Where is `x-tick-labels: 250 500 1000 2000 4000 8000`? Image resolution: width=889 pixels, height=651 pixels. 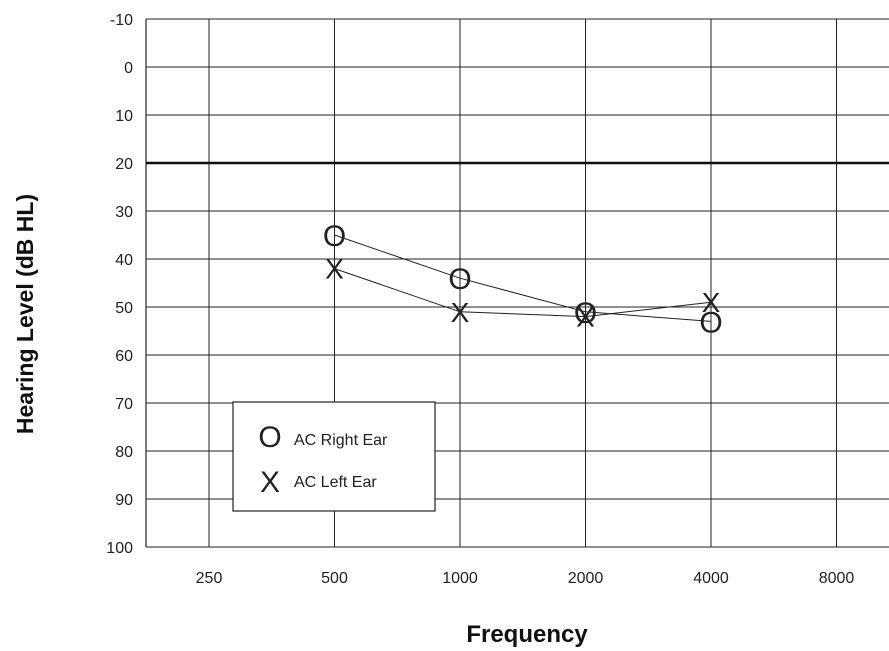 x-tick-labels: 250 500 1000 2000 4000 8000 is located at coordinates (525, 578).